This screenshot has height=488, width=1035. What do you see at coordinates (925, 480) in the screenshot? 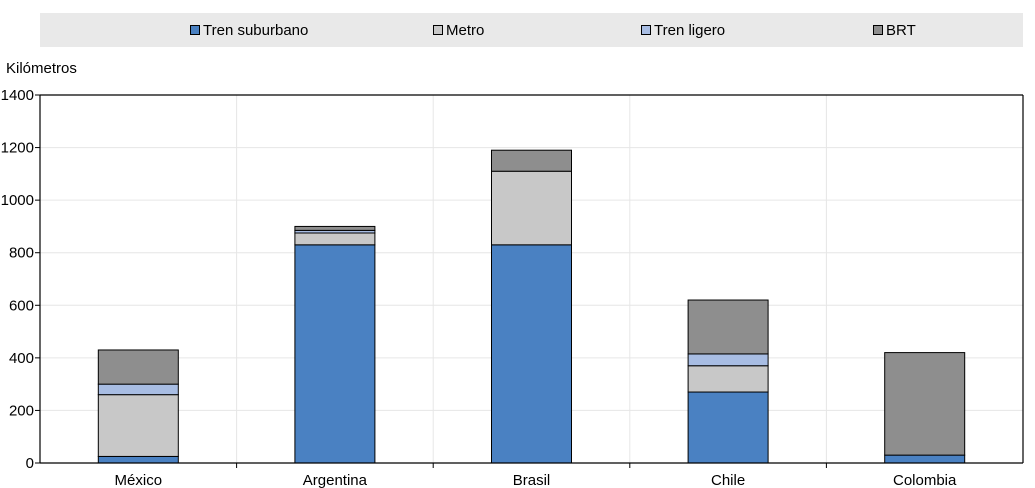
I see `x-tick-label: Colombia` at bounding box center [925, 480].